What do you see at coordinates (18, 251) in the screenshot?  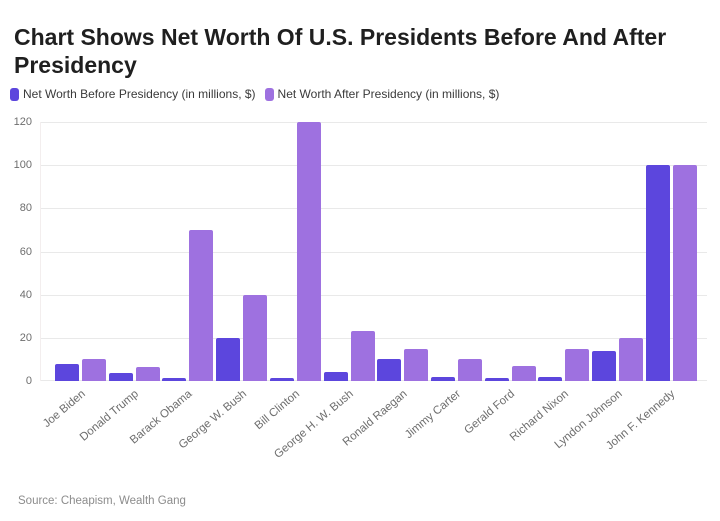 I see `y-axis: 0 20 40 60 80 100 120` at bounding box center [18, 251].